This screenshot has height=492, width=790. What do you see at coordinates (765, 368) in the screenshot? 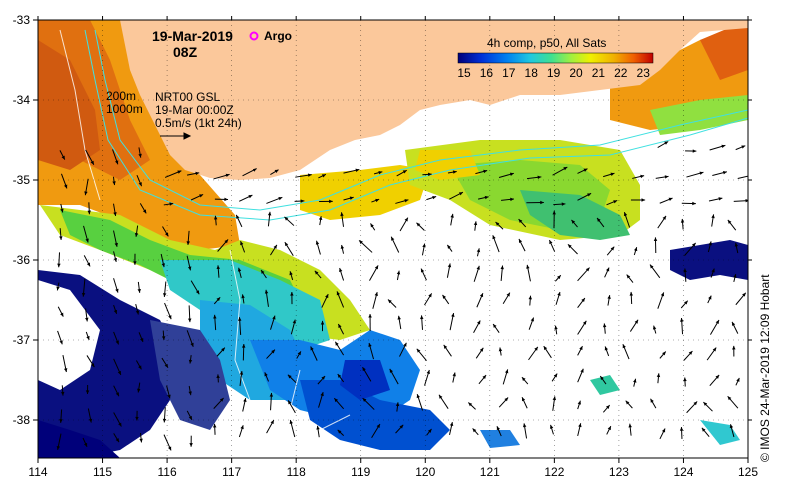
I see `credit-line: © IMOS 24-Mar-2019 12:09 Hobart` at bounding box center [765, 368].